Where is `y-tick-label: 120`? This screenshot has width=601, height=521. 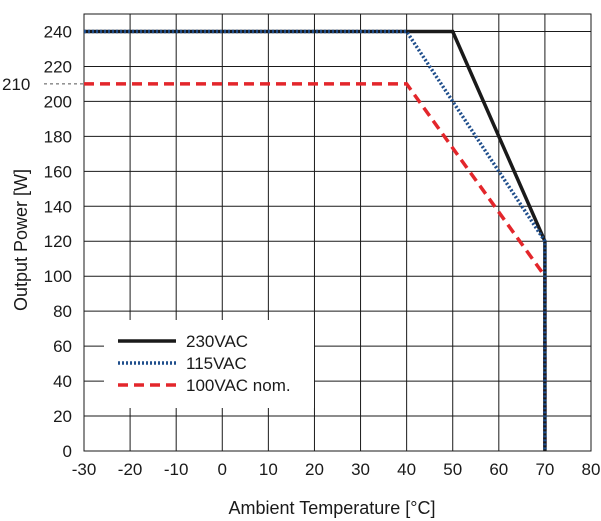
y-tick-label: 120 is located at coordinates (58, 241).